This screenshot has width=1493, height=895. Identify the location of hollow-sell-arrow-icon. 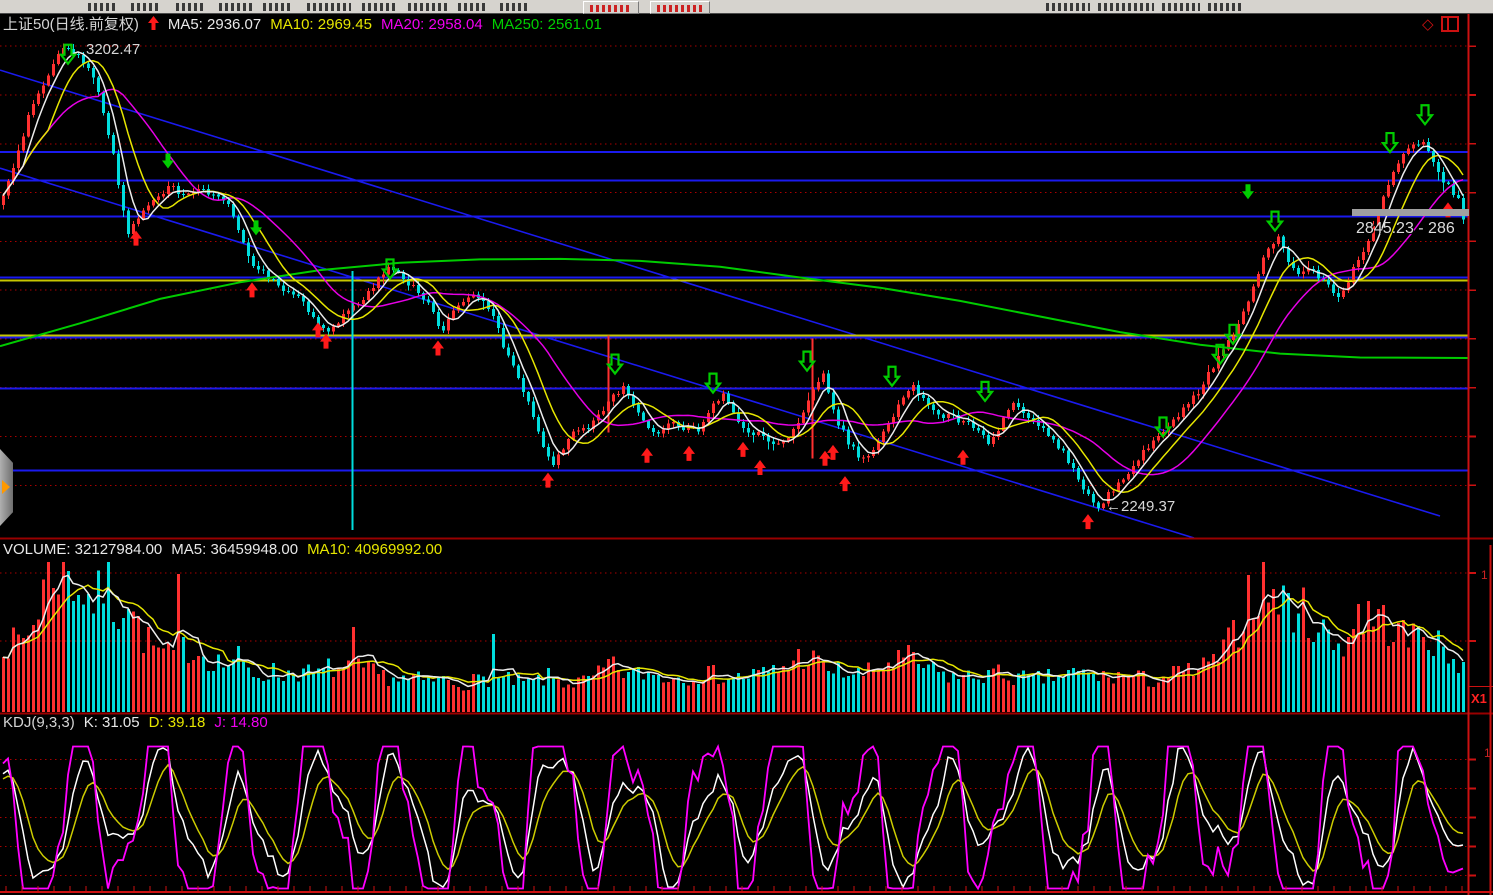
(1220, 354).